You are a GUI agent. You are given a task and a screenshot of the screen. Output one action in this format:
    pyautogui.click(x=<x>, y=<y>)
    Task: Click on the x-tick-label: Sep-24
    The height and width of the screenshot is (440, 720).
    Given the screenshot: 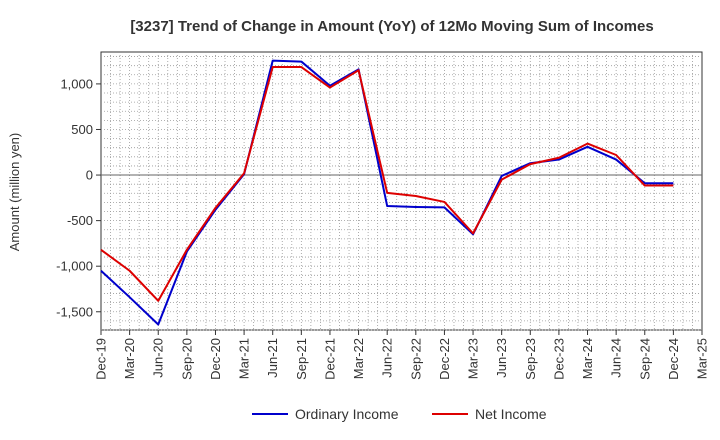 What is the action you would take?
    pyautogui.click(x=644, y=359)
    